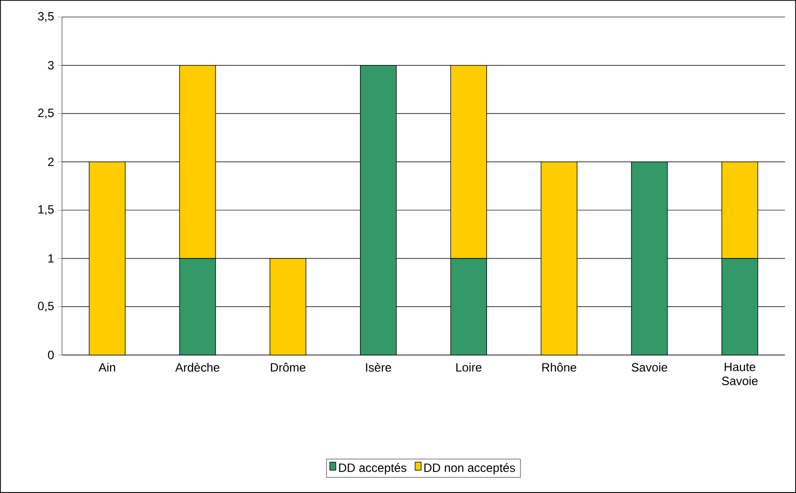 The image size is (796, 493). What do you see at coordinates (51, 258) in the screenshot?
I see `y-tick-label: 1` at bounding box center [51, 258].